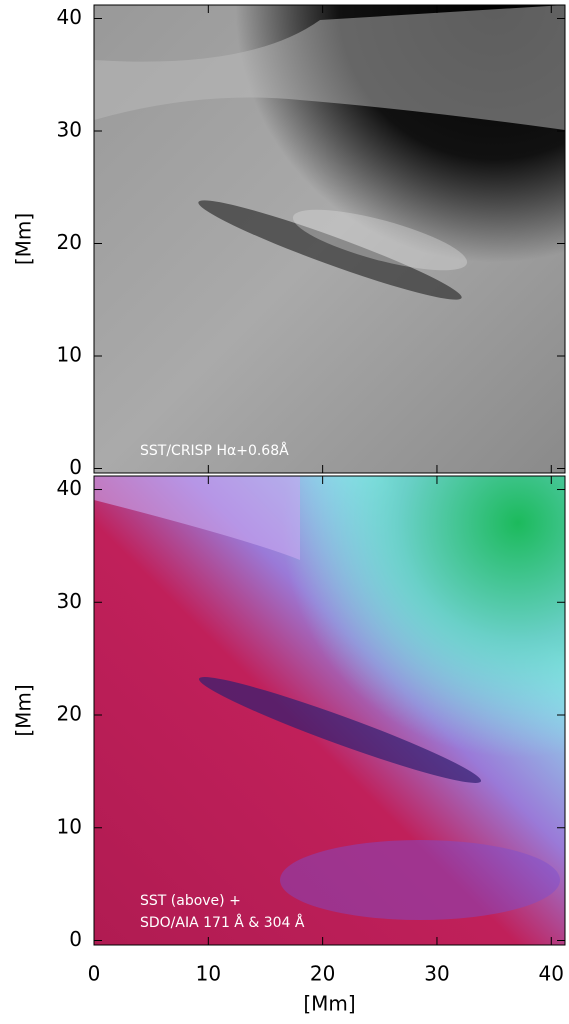 This screenshot has height=1024, width=569. Describe the element at coordinates (214, 450) in the screenshot. I see `annotation: SST/CRISP Hα+0.68Å` at that location.